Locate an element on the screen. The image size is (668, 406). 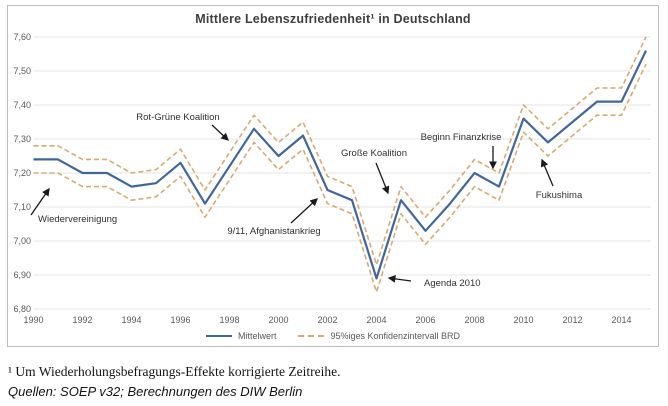
y-tick-label: 7,00 is located at coordinates (22, 241).